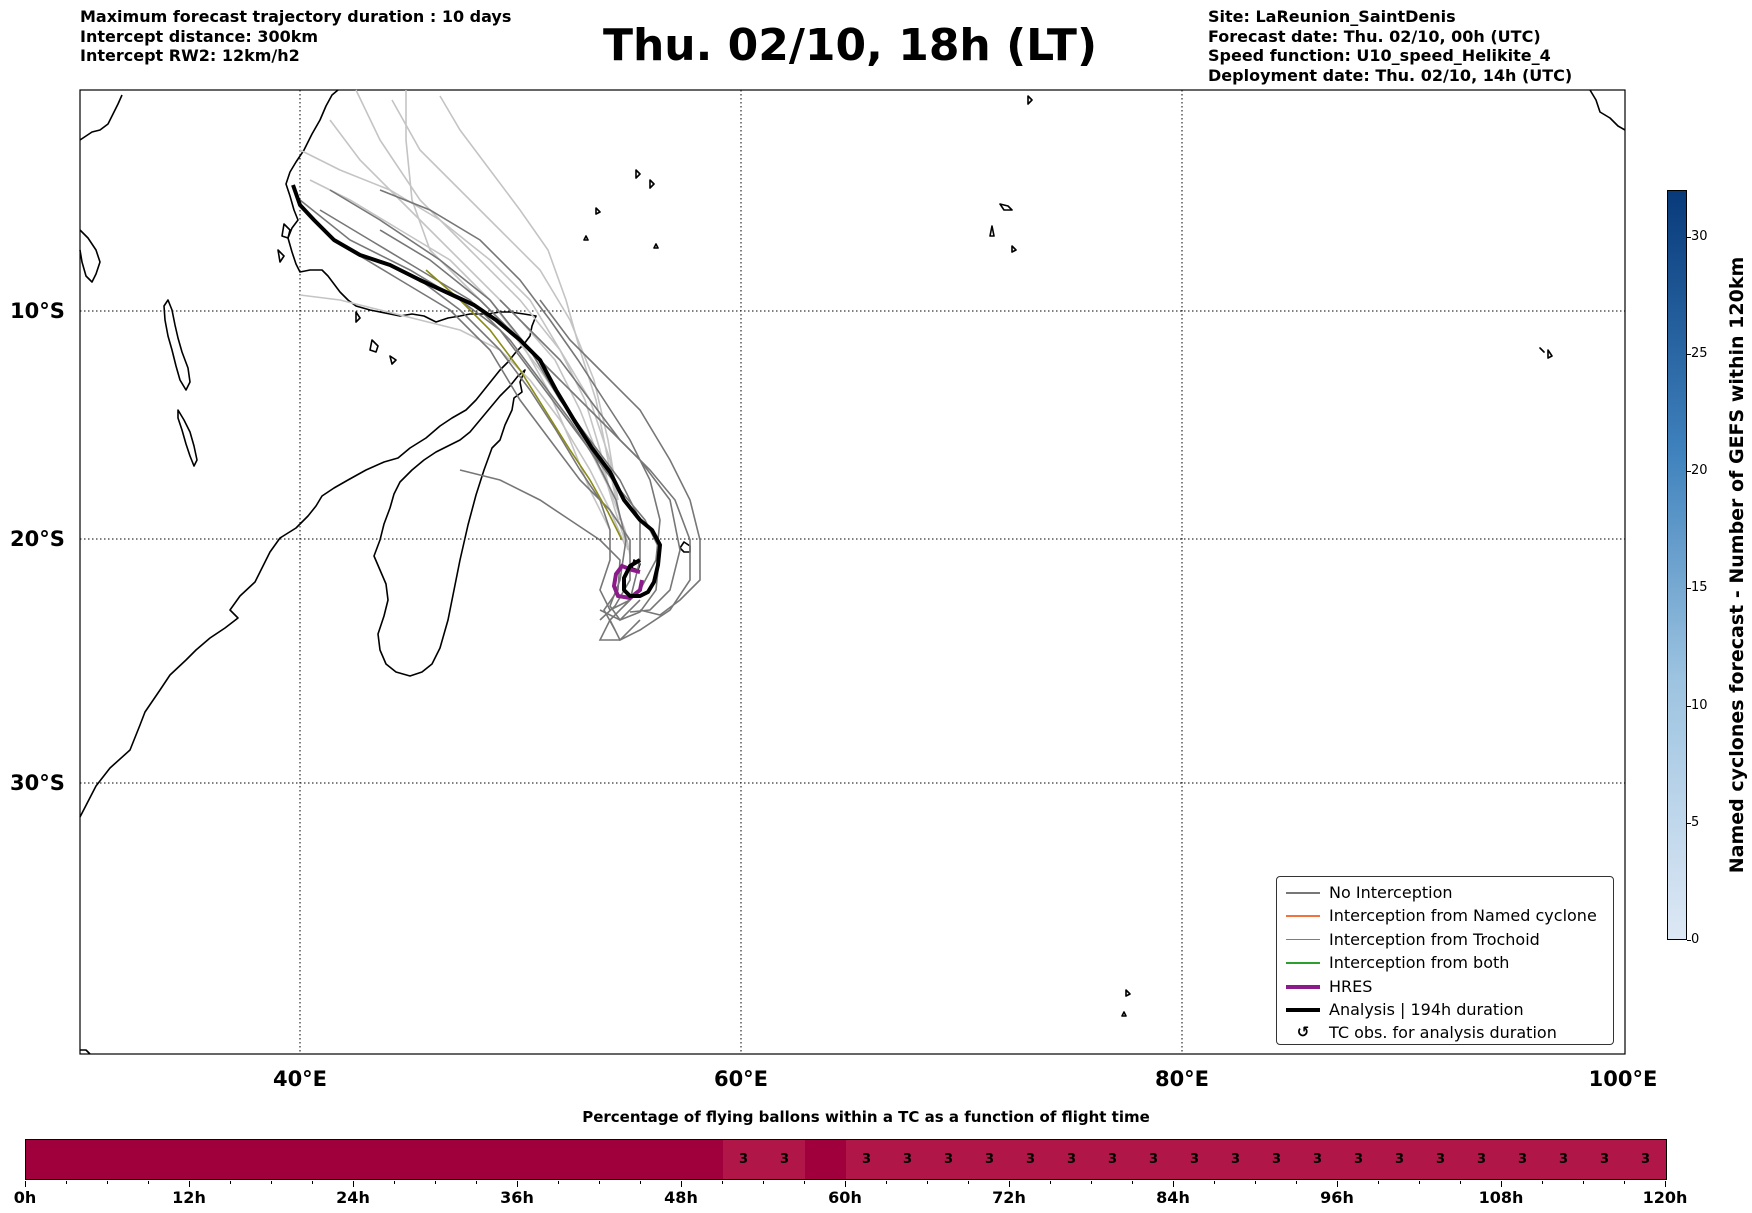 This screenshot has height=1213, width=1752. What do you see at coordinates (1009, 1197) in the screenshot?
I see `strip-x-label: 72h` at bounding box center [1009, 1197].